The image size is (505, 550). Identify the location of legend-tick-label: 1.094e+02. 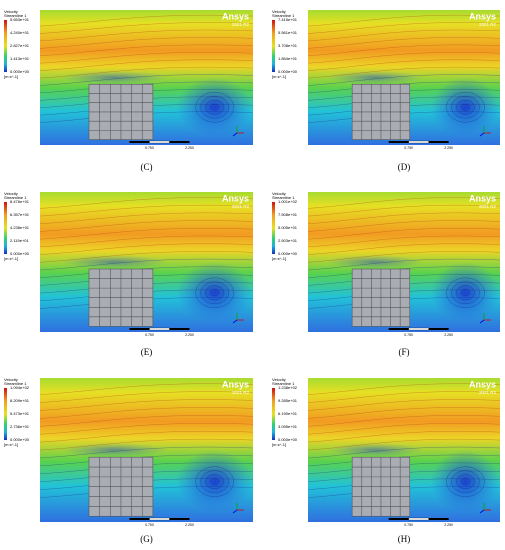
(20, 387).